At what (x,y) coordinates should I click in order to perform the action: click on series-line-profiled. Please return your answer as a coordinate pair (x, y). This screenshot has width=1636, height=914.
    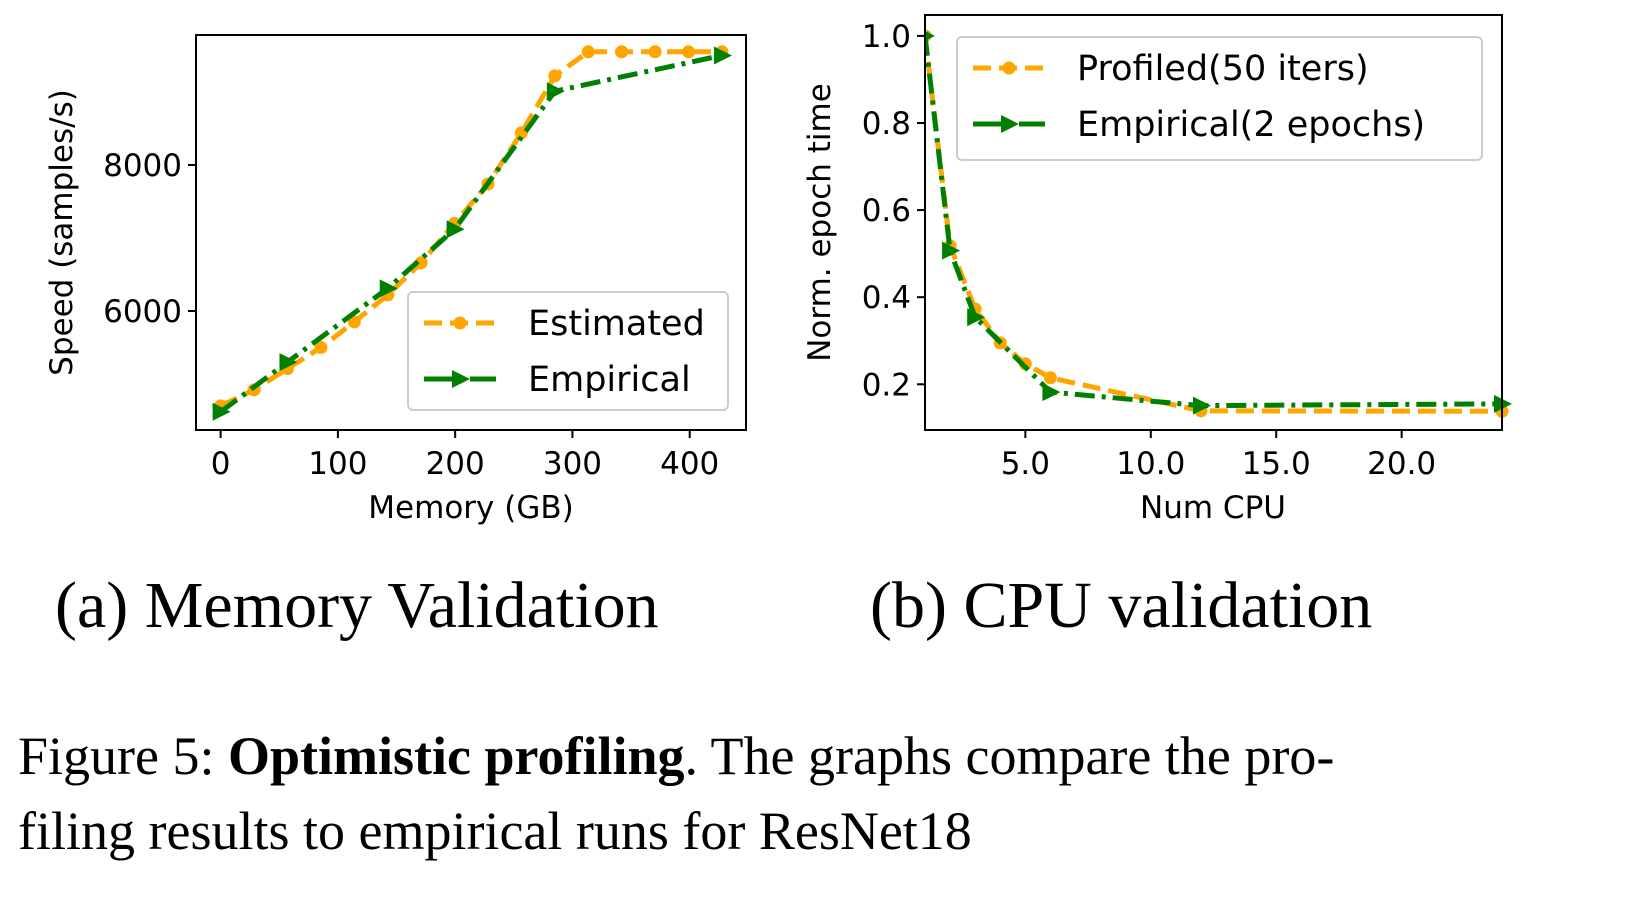
    Looking at the image, I should click on (1214, 224).